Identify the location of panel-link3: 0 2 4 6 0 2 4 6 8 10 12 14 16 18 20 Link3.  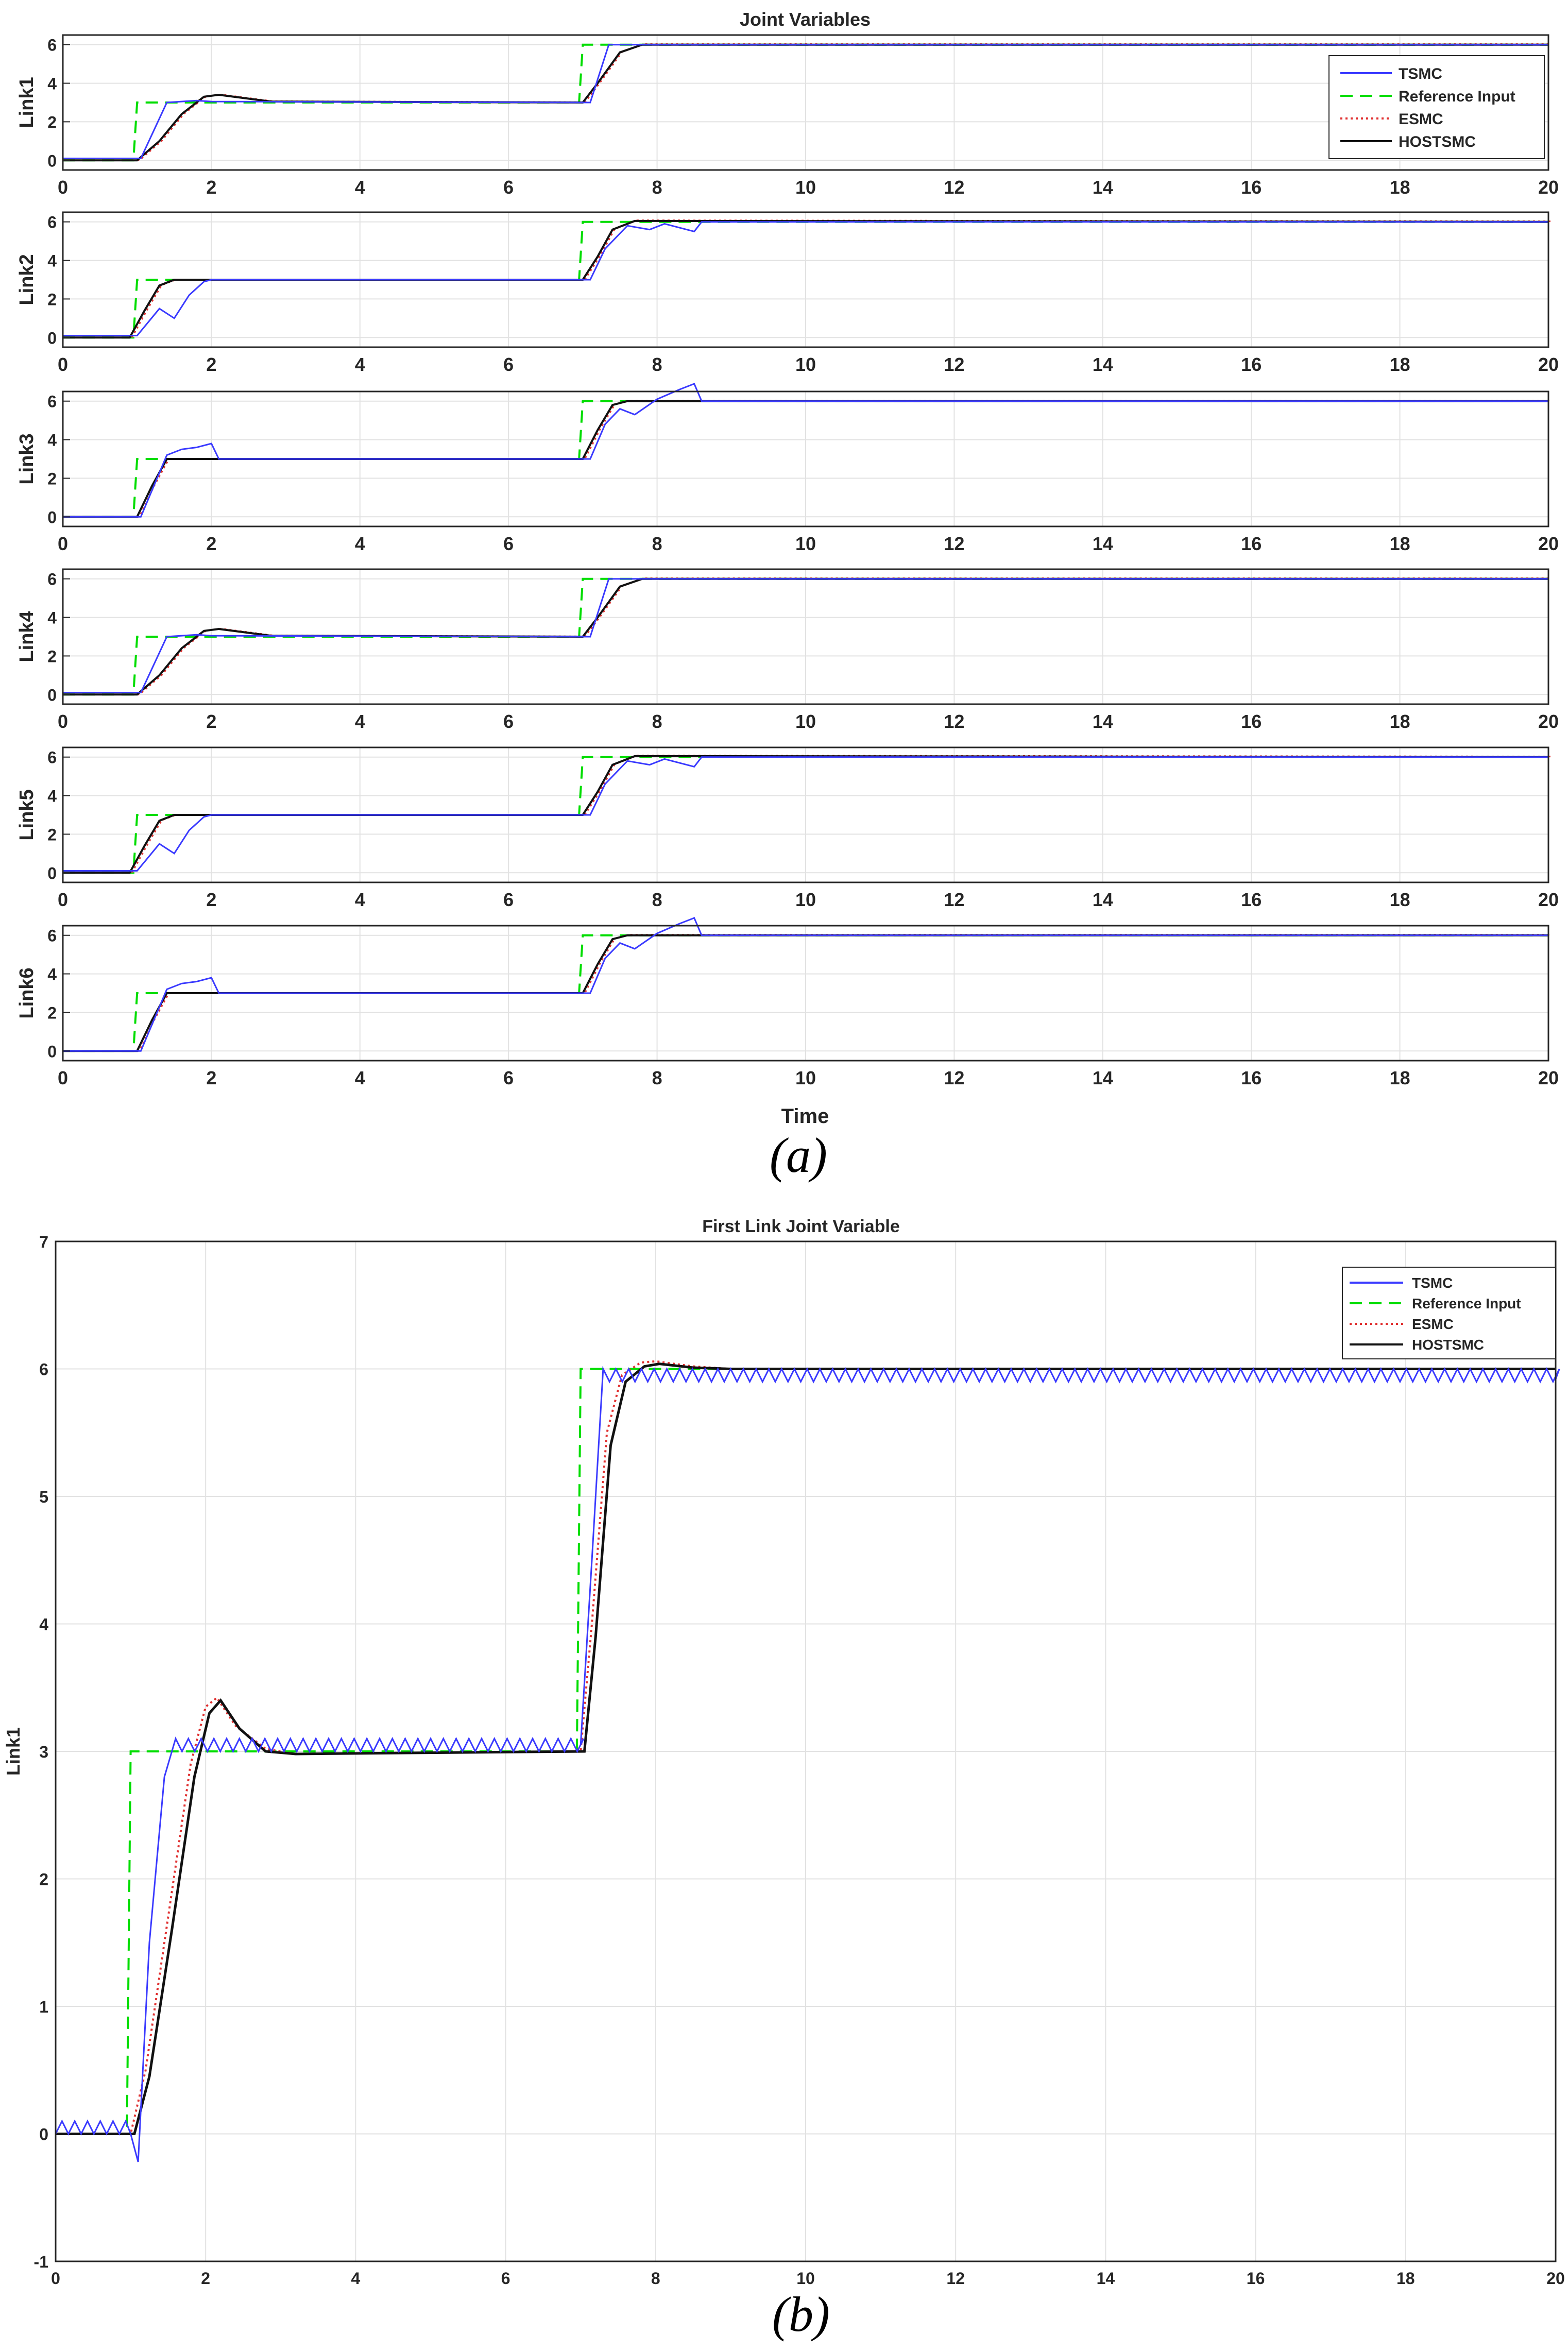
(788, 468).